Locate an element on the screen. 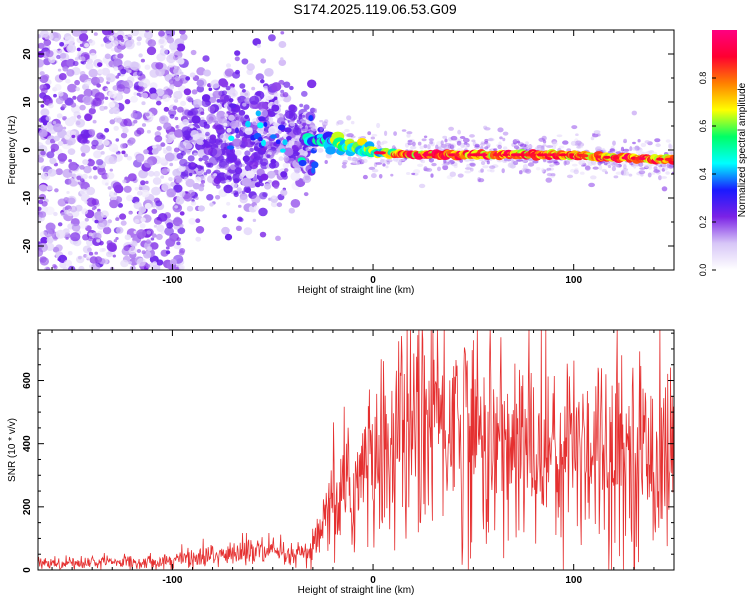 The height and width of the screenshot is (605, 750). y-tick-label: 400 is located at coordinates (27, 443).